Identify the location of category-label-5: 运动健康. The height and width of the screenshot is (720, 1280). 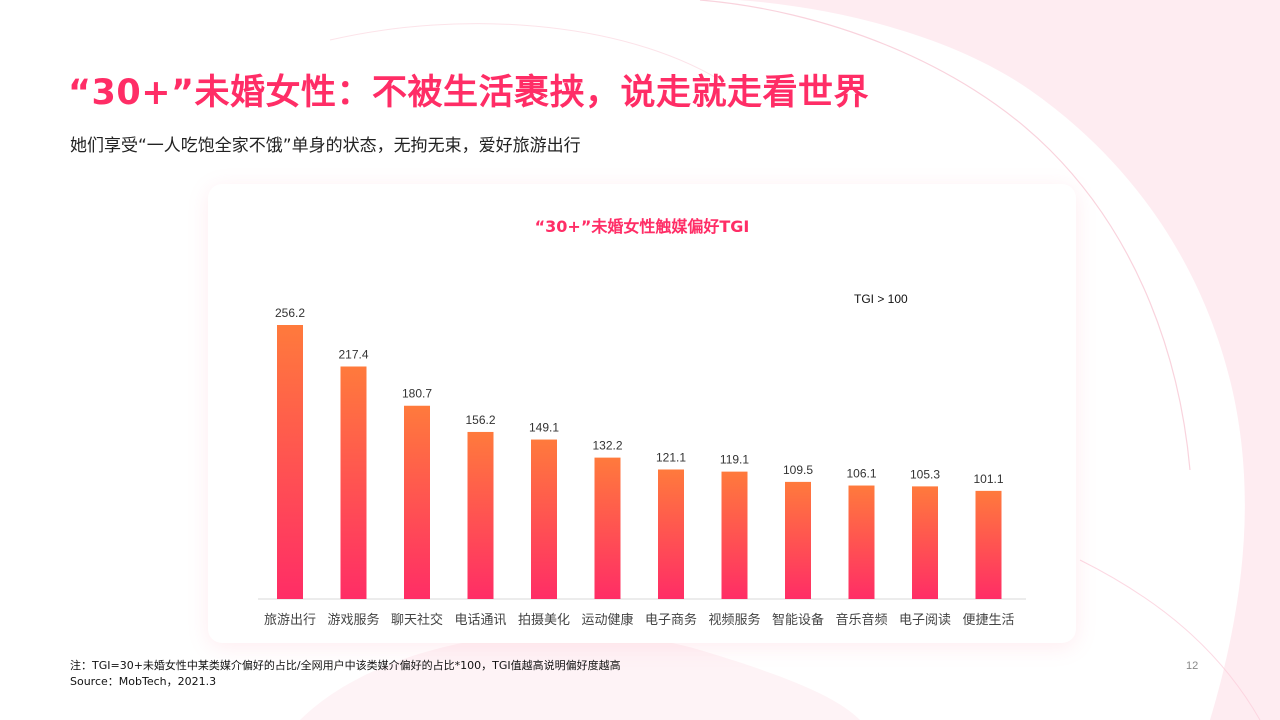
(607, 620).